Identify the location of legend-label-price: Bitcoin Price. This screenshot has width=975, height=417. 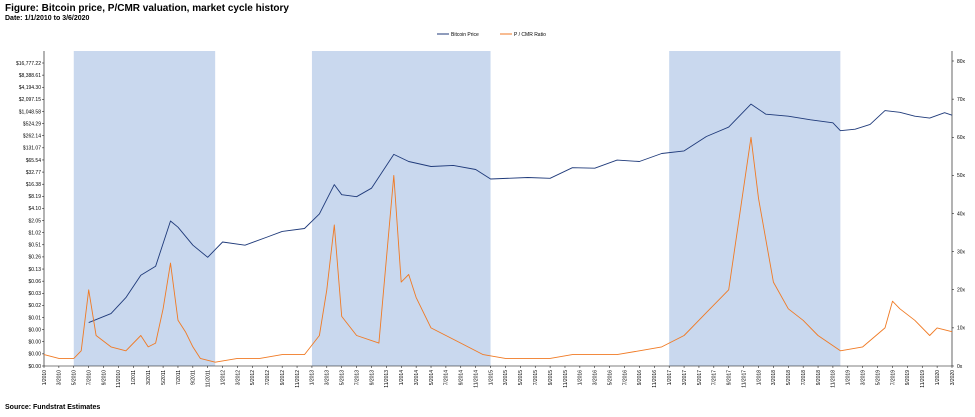
(465, 35).